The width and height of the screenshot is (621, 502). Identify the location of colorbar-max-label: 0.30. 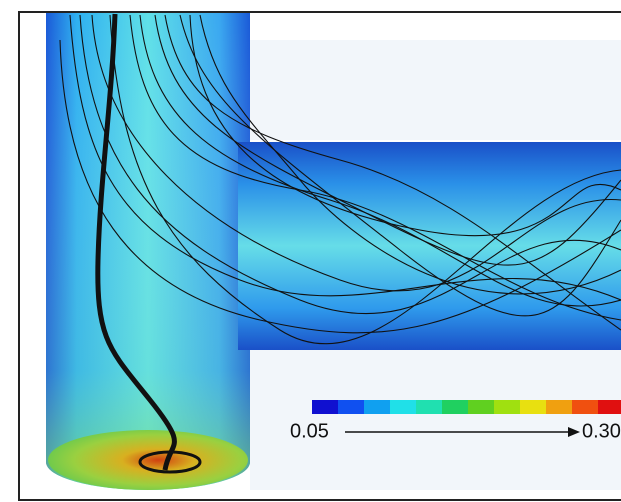
(601, 431).